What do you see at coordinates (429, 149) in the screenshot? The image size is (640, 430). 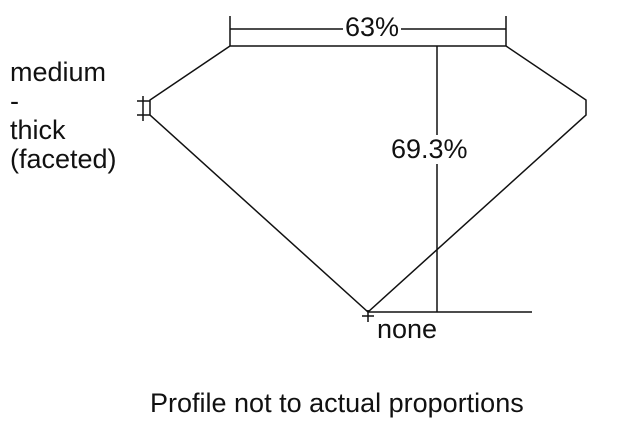 I see `depth-percent-label: 69.3%` at bounding box center [429, 149].